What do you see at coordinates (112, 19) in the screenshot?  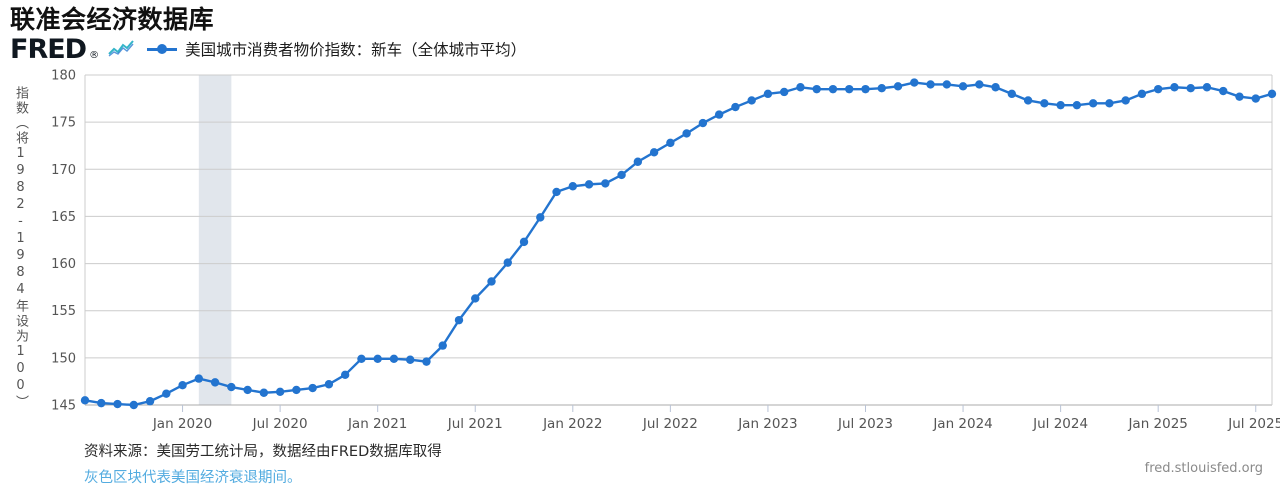 I see `page-title: 联准会经济数据库` at bounding box center [112, 19].